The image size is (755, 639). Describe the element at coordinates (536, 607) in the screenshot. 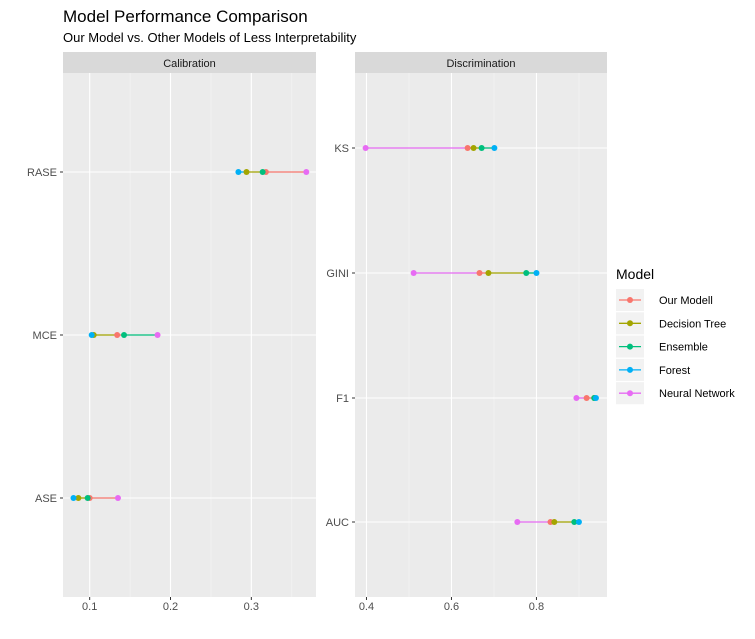

I see `x-tick-label: 0.8` at that location.